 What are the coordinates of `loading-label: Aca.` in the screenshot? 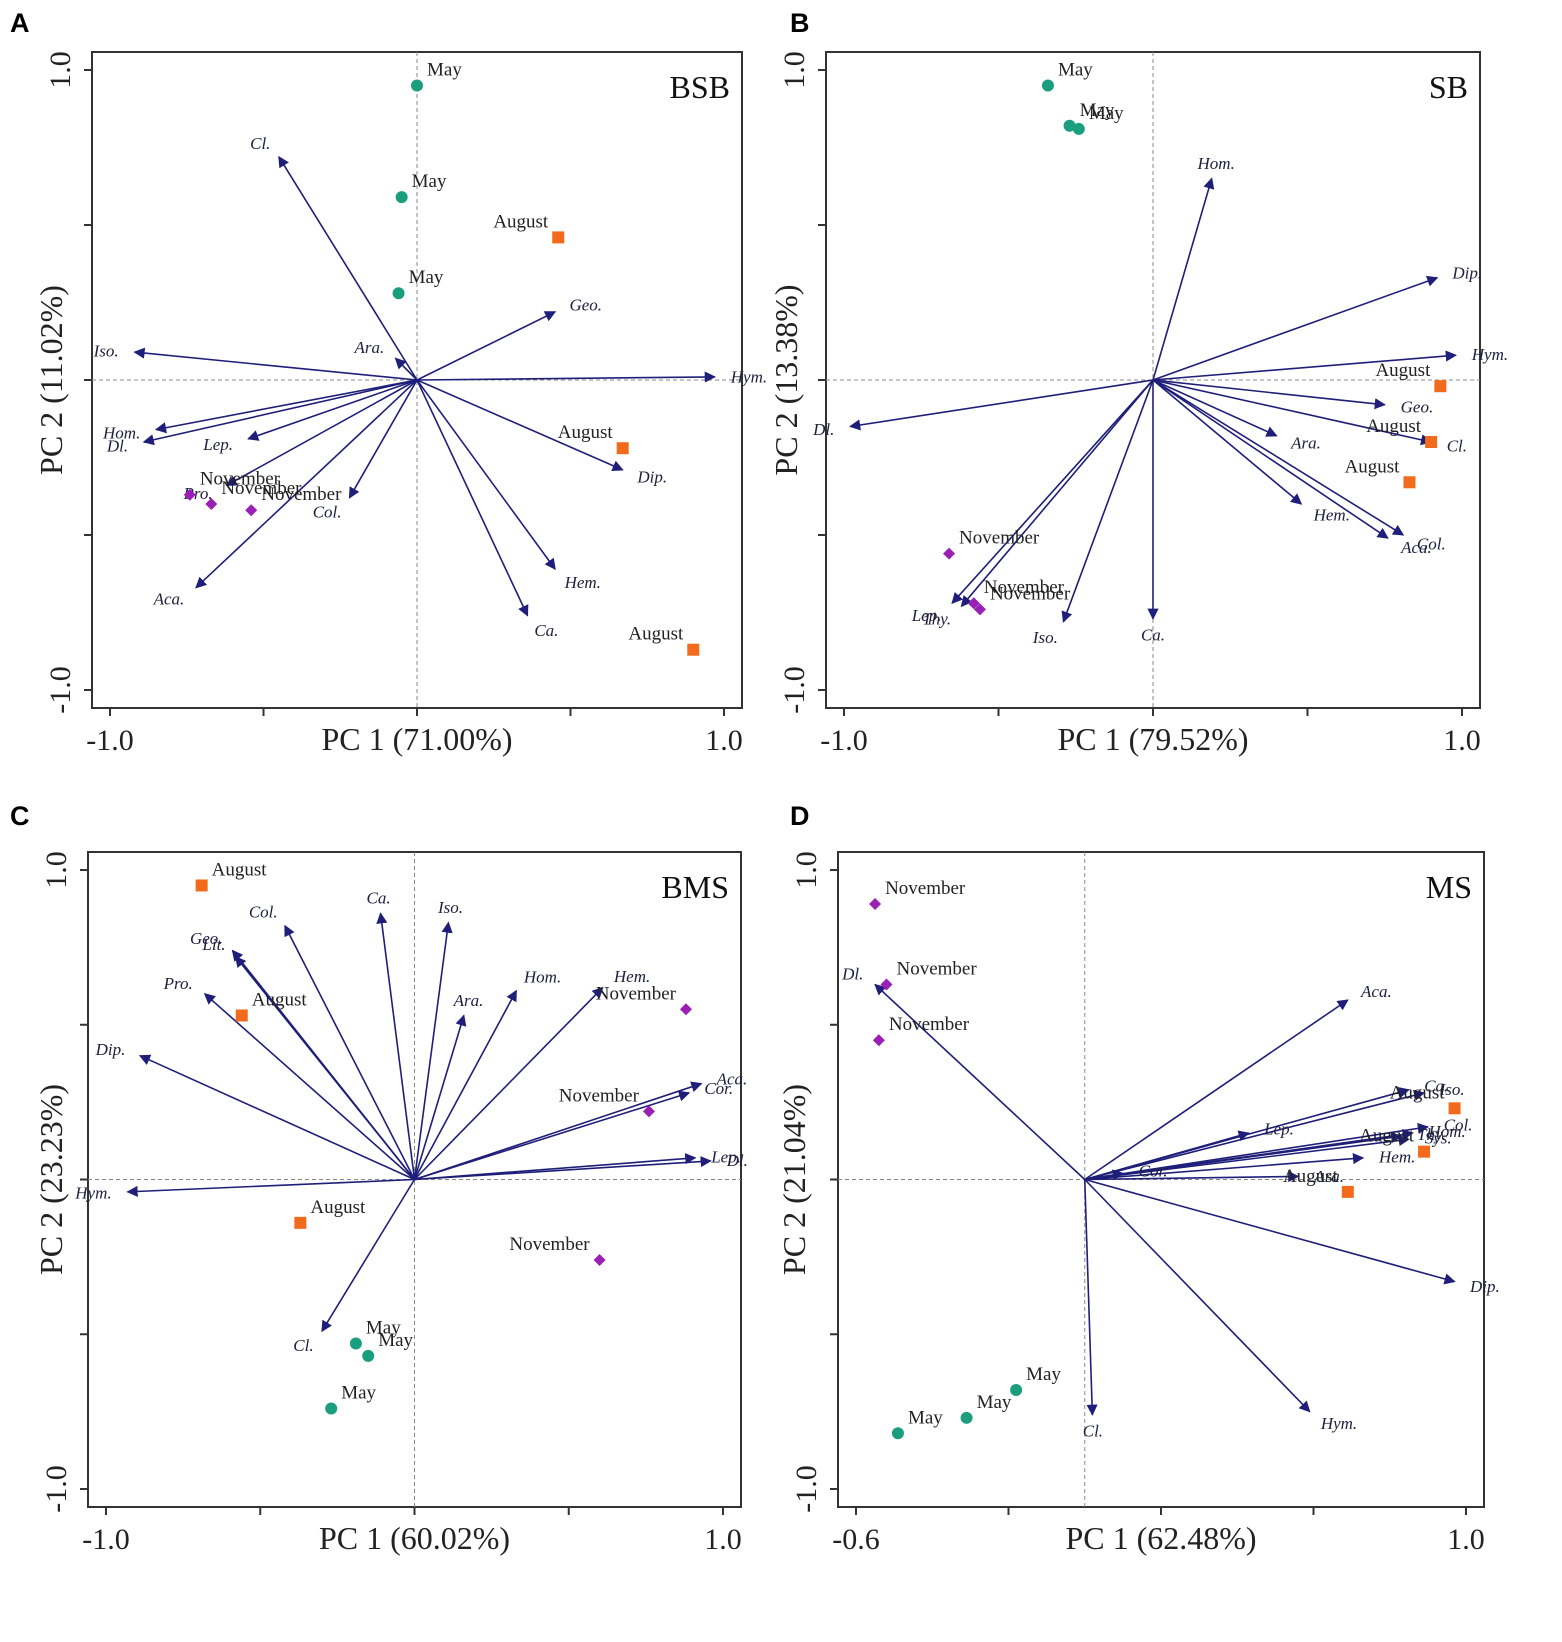 It's located at (1376, 991).